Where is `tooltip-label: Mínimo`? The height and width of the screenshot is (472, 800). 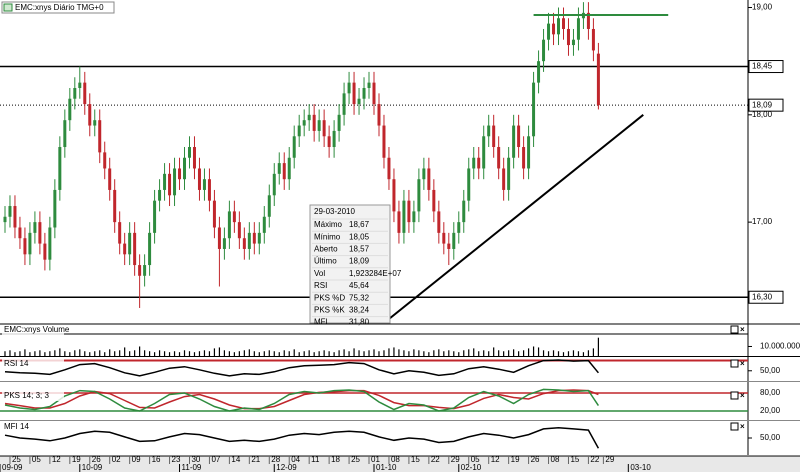
tooltip-label: Mínimo is located at coordinates (327, 236).